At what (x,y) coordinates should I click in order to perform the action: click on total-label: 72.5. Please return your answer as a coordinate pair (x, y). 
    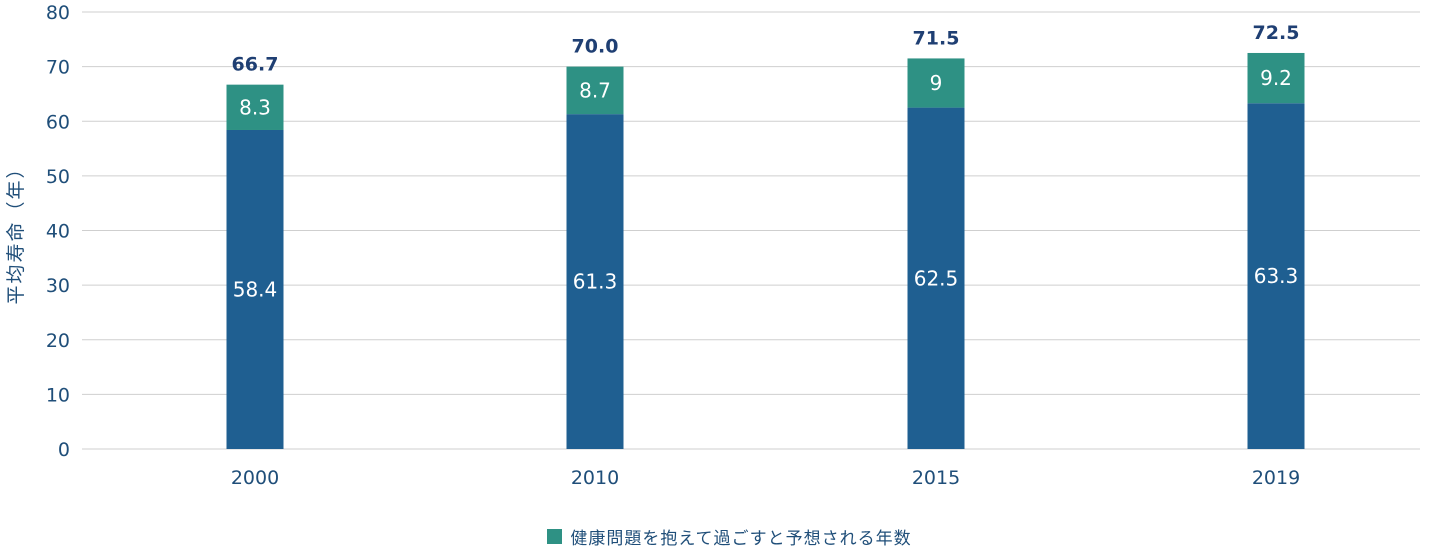
    Looking at the image, I should click on (1276, 33).